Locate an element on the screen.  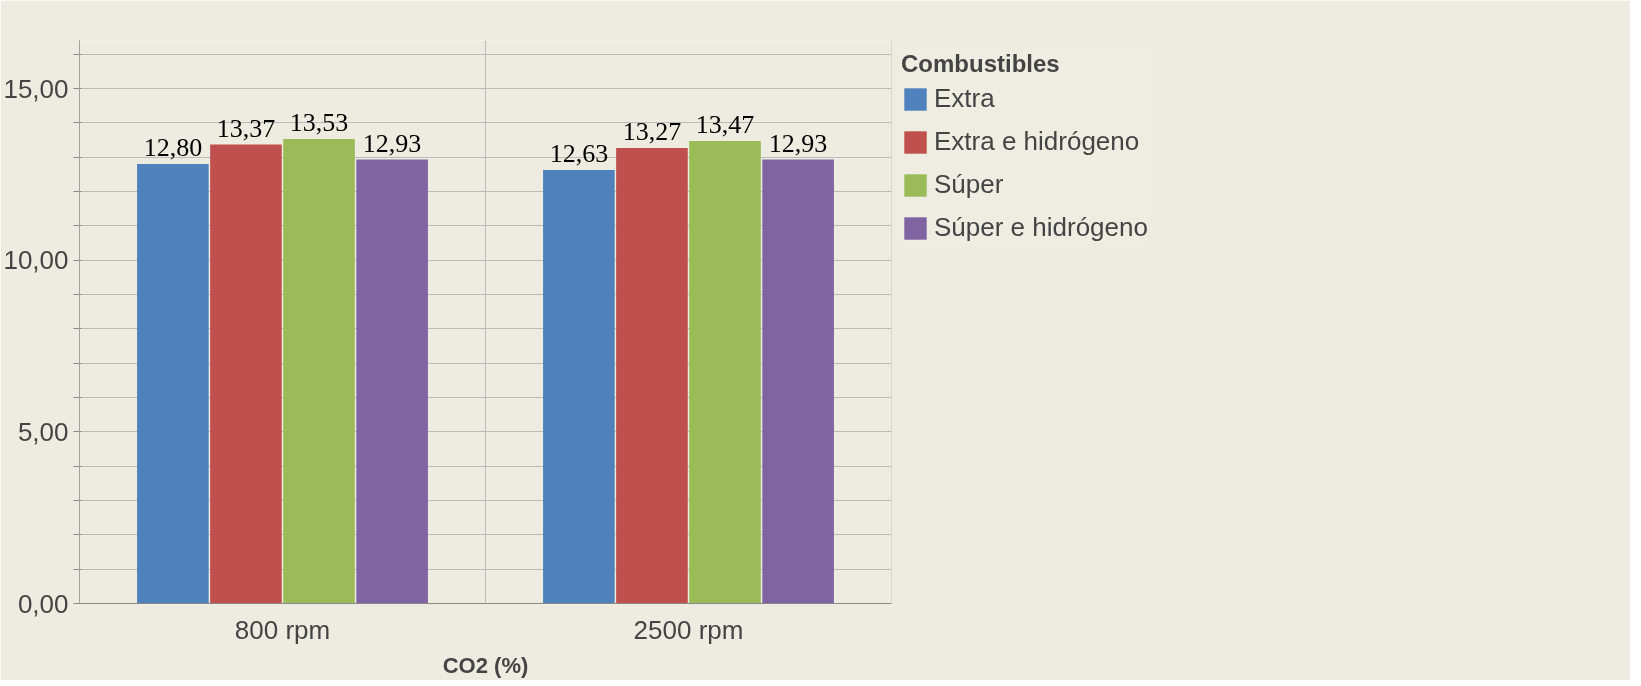
y-tick-label: 10,00 is located at coordinates (36, 260).